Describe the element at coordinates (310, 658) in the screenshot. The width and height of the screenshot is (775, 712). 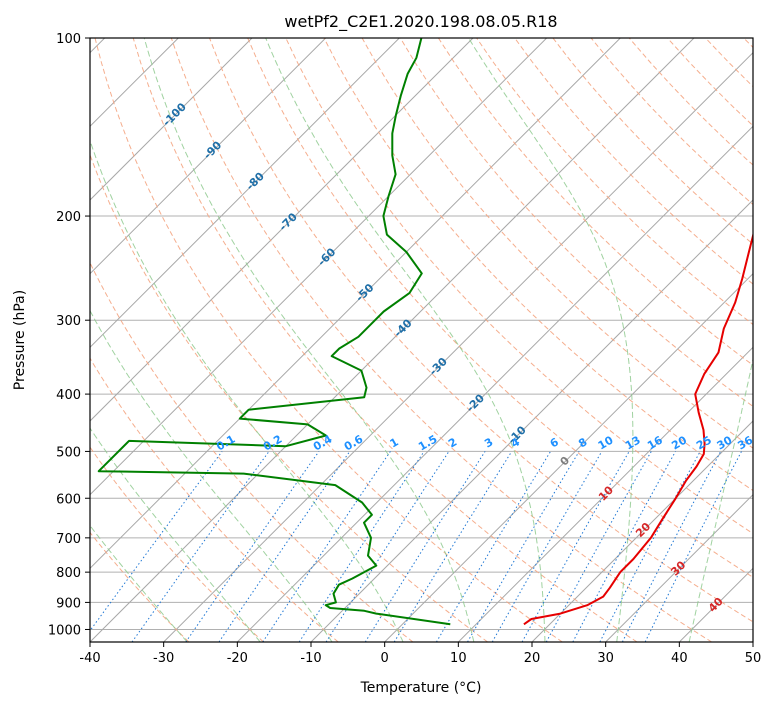
I see `x-tick-label: -10` at that location.